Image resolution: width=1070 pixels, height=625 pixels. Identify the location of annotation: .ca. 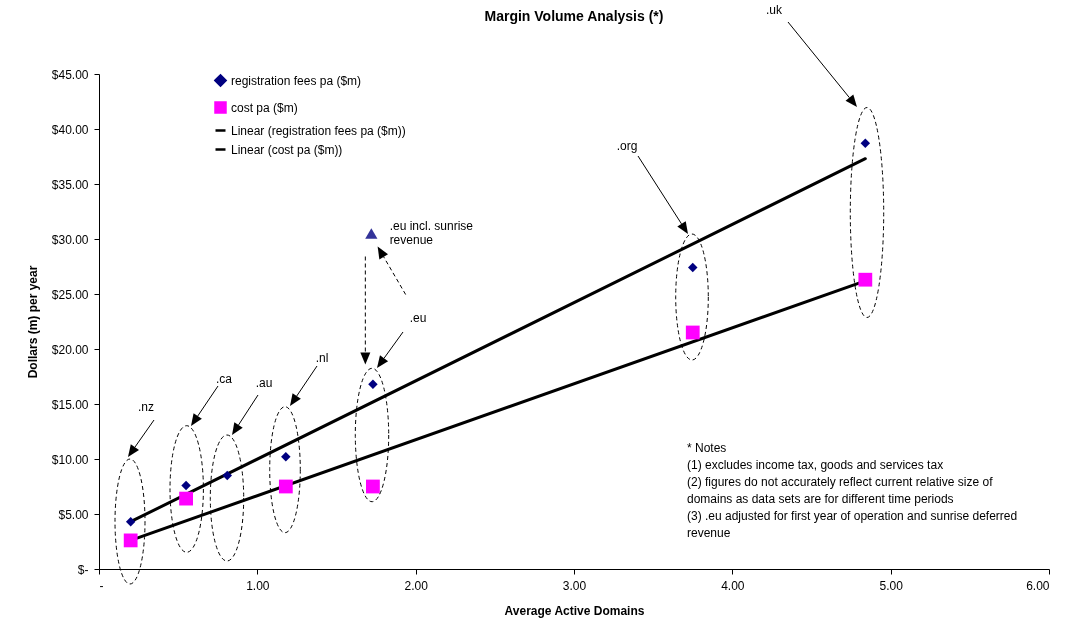
(224, 379).